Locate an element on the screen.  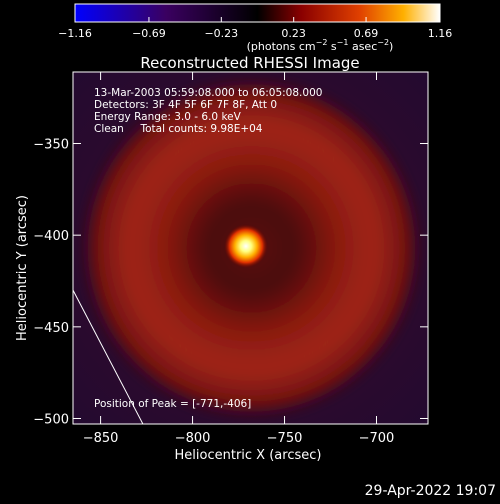
y-tick-label: −400 is located at coordinates (51, 236).